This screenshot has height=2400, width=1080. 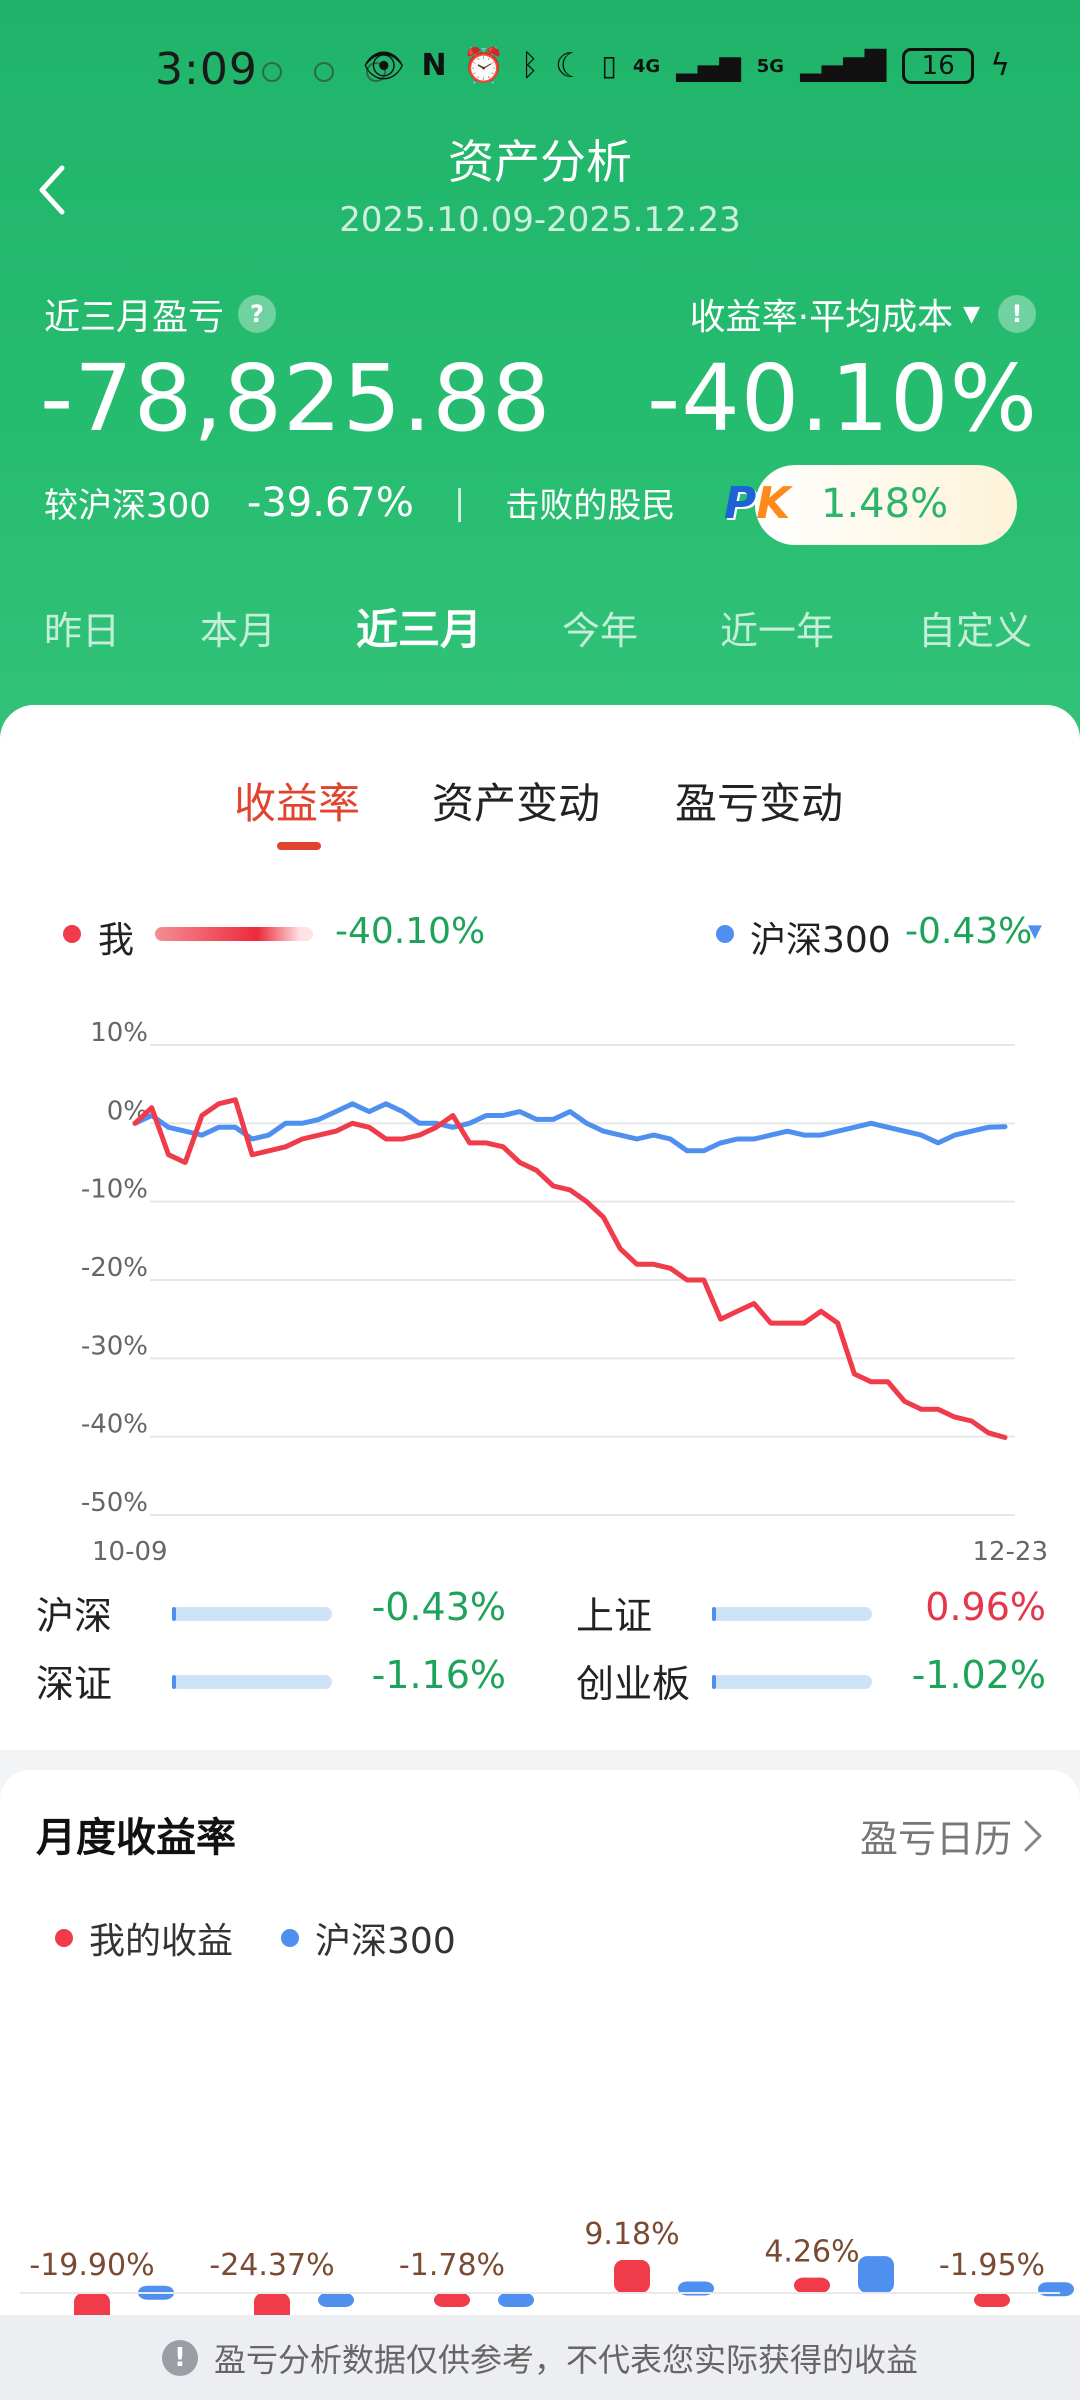 What do you see at coordinates (114, 1503) in the screenshot?
I see `y-tick-label: -50%` at bounding box center [114, 1503].